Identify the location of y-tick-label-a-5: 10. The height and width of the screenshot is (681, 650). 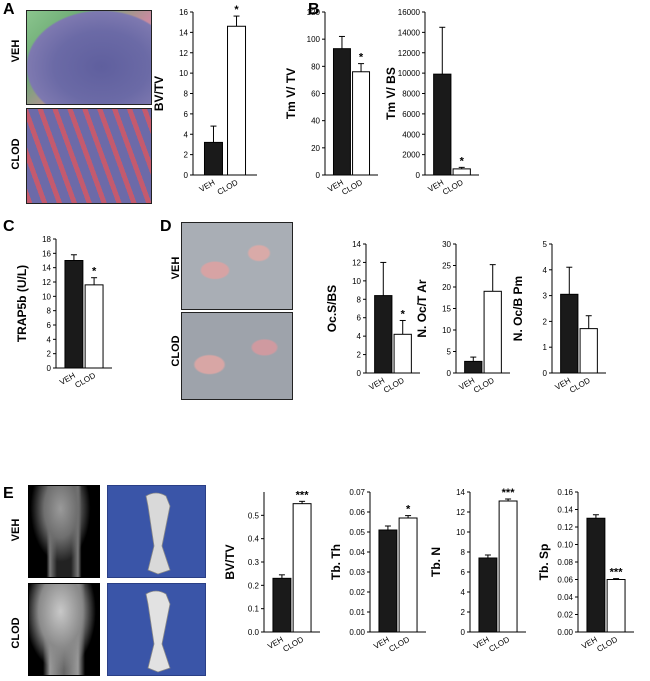
(183, 73).